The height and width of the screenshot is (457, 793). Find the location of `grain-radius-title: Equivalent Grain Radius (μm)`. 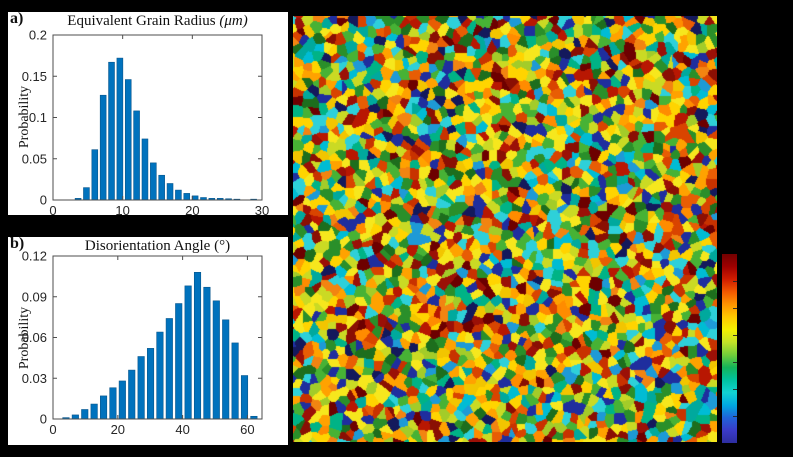

grain-radius-title: Equivalent Grain Radius (μm) is located at coordinates (157, 21).